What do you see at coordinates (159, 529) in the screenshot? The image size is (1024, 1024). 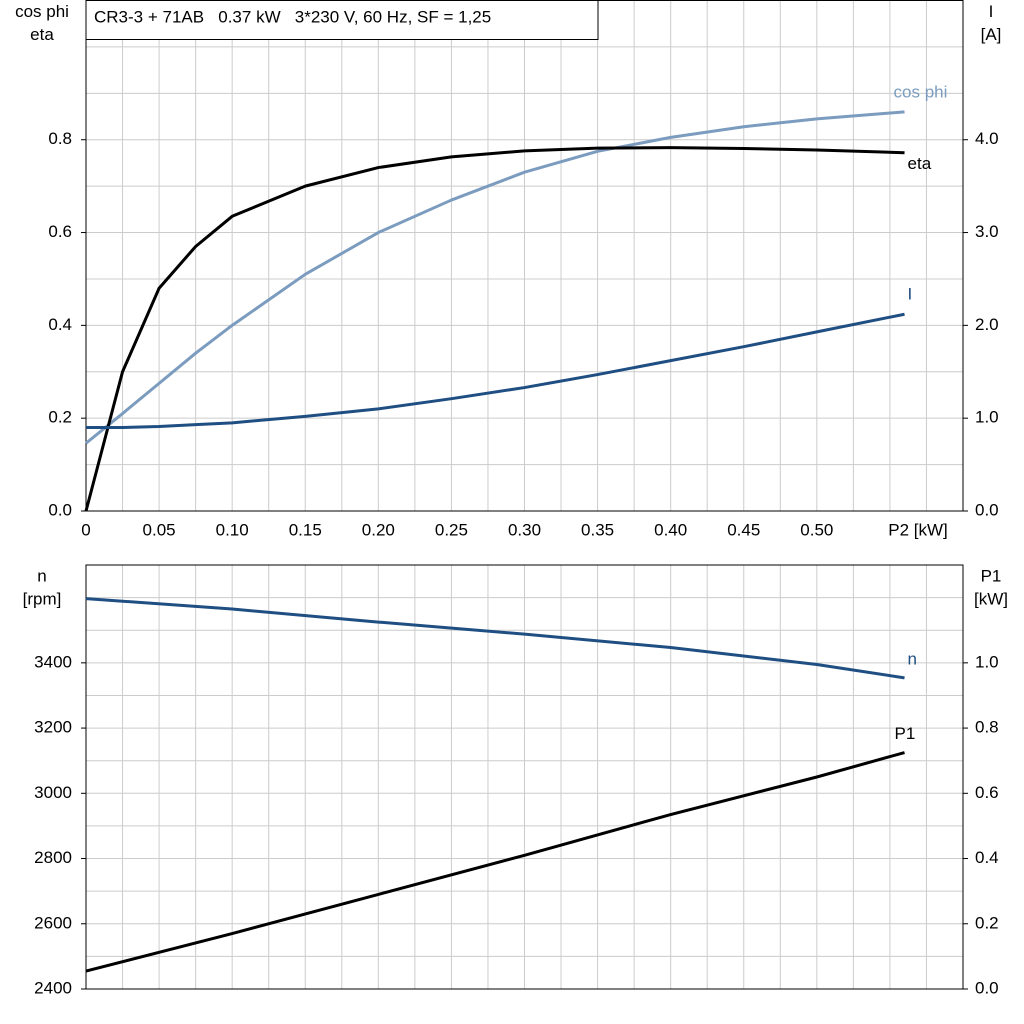 I see `x-tick-label: 0.05` at bounding box center [159, 529].